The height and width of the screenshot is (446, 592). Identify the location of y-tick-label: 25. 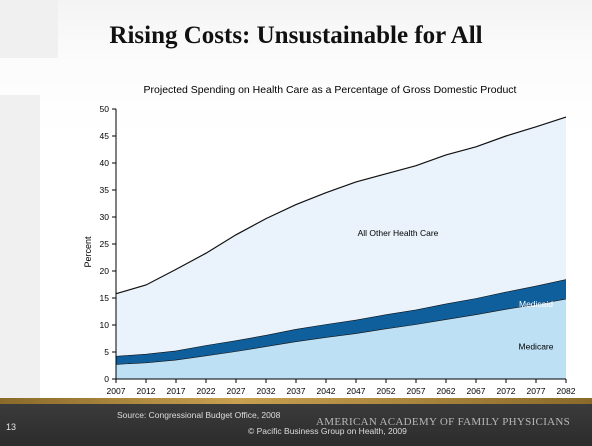
(105, 244).